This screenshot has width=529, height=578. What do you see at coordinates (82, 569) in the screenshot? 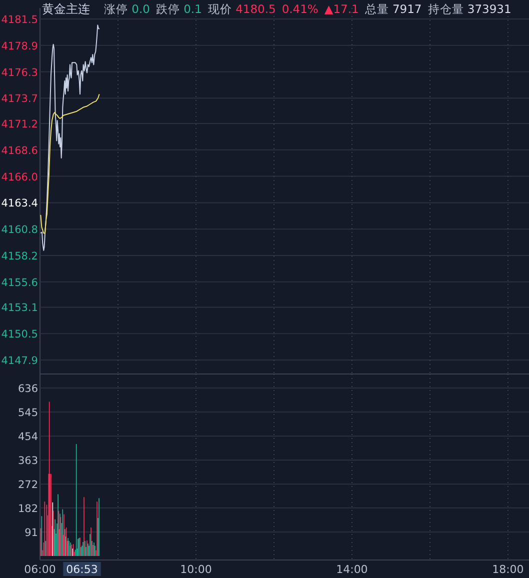
I see `text: 06:53` at bounding box center [82, 569].